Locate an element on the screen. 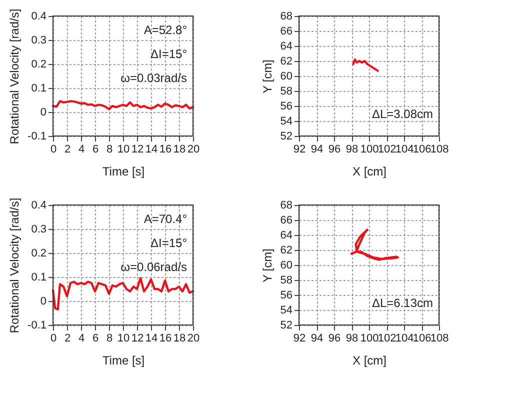 The image size is (523, 410). annotation: A=52.8° is located at coordinates (166, 30).